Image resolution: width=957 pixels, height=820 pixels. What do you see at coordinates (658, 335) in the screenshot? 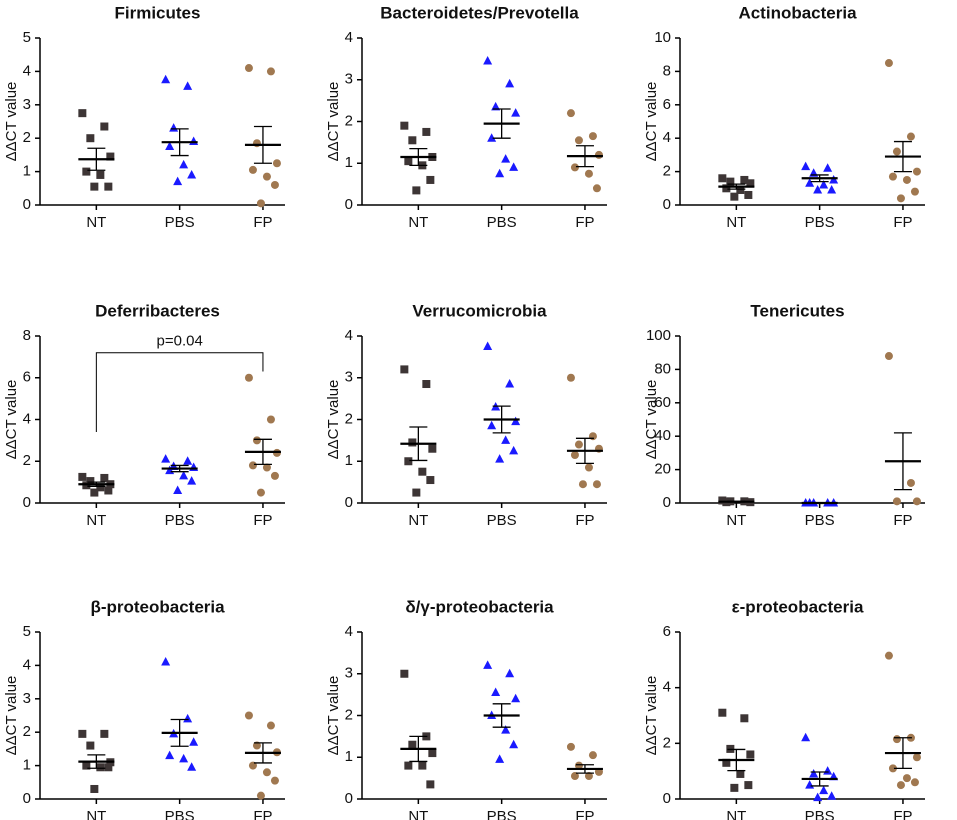
I see `y-tick-label: 100` at bounding box center [658, 335].